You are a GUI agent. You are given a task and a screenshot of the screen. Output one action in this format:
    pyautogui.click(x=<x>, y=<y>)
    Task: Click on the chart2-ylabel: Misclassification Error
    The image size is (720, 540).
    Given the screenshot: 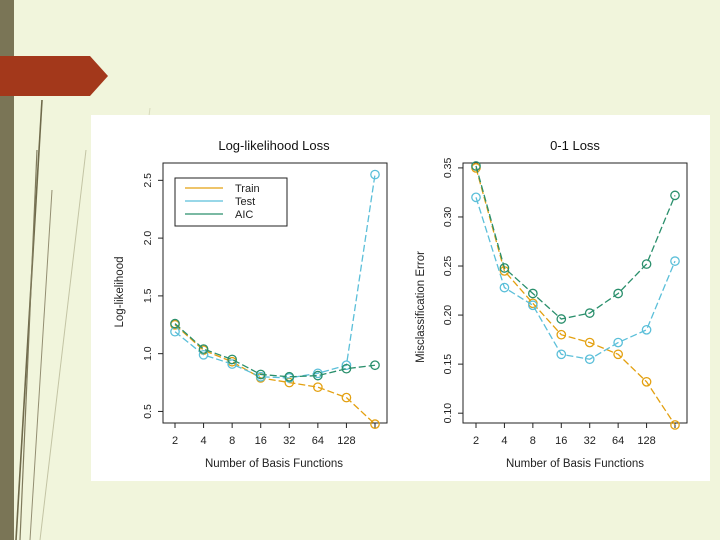 What is the action you would take?
    pyautogui.click(x=421, y=307)
    